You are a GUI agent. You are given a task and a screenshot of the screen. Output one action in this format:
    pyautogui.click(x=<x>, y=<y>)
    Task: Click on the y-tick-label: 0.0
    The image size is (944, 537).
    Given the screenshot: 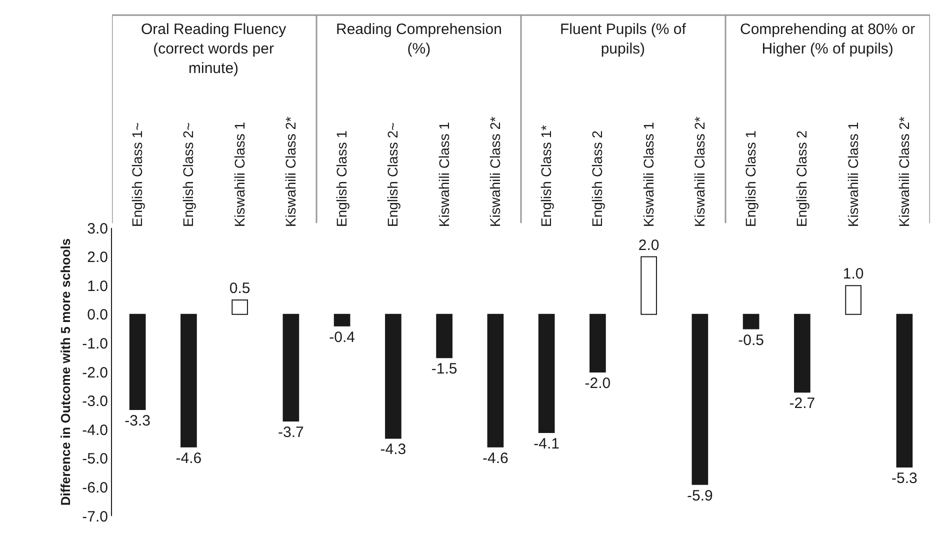 What is the action you would take?
    pyautogui.click(x=97, y=315)
    